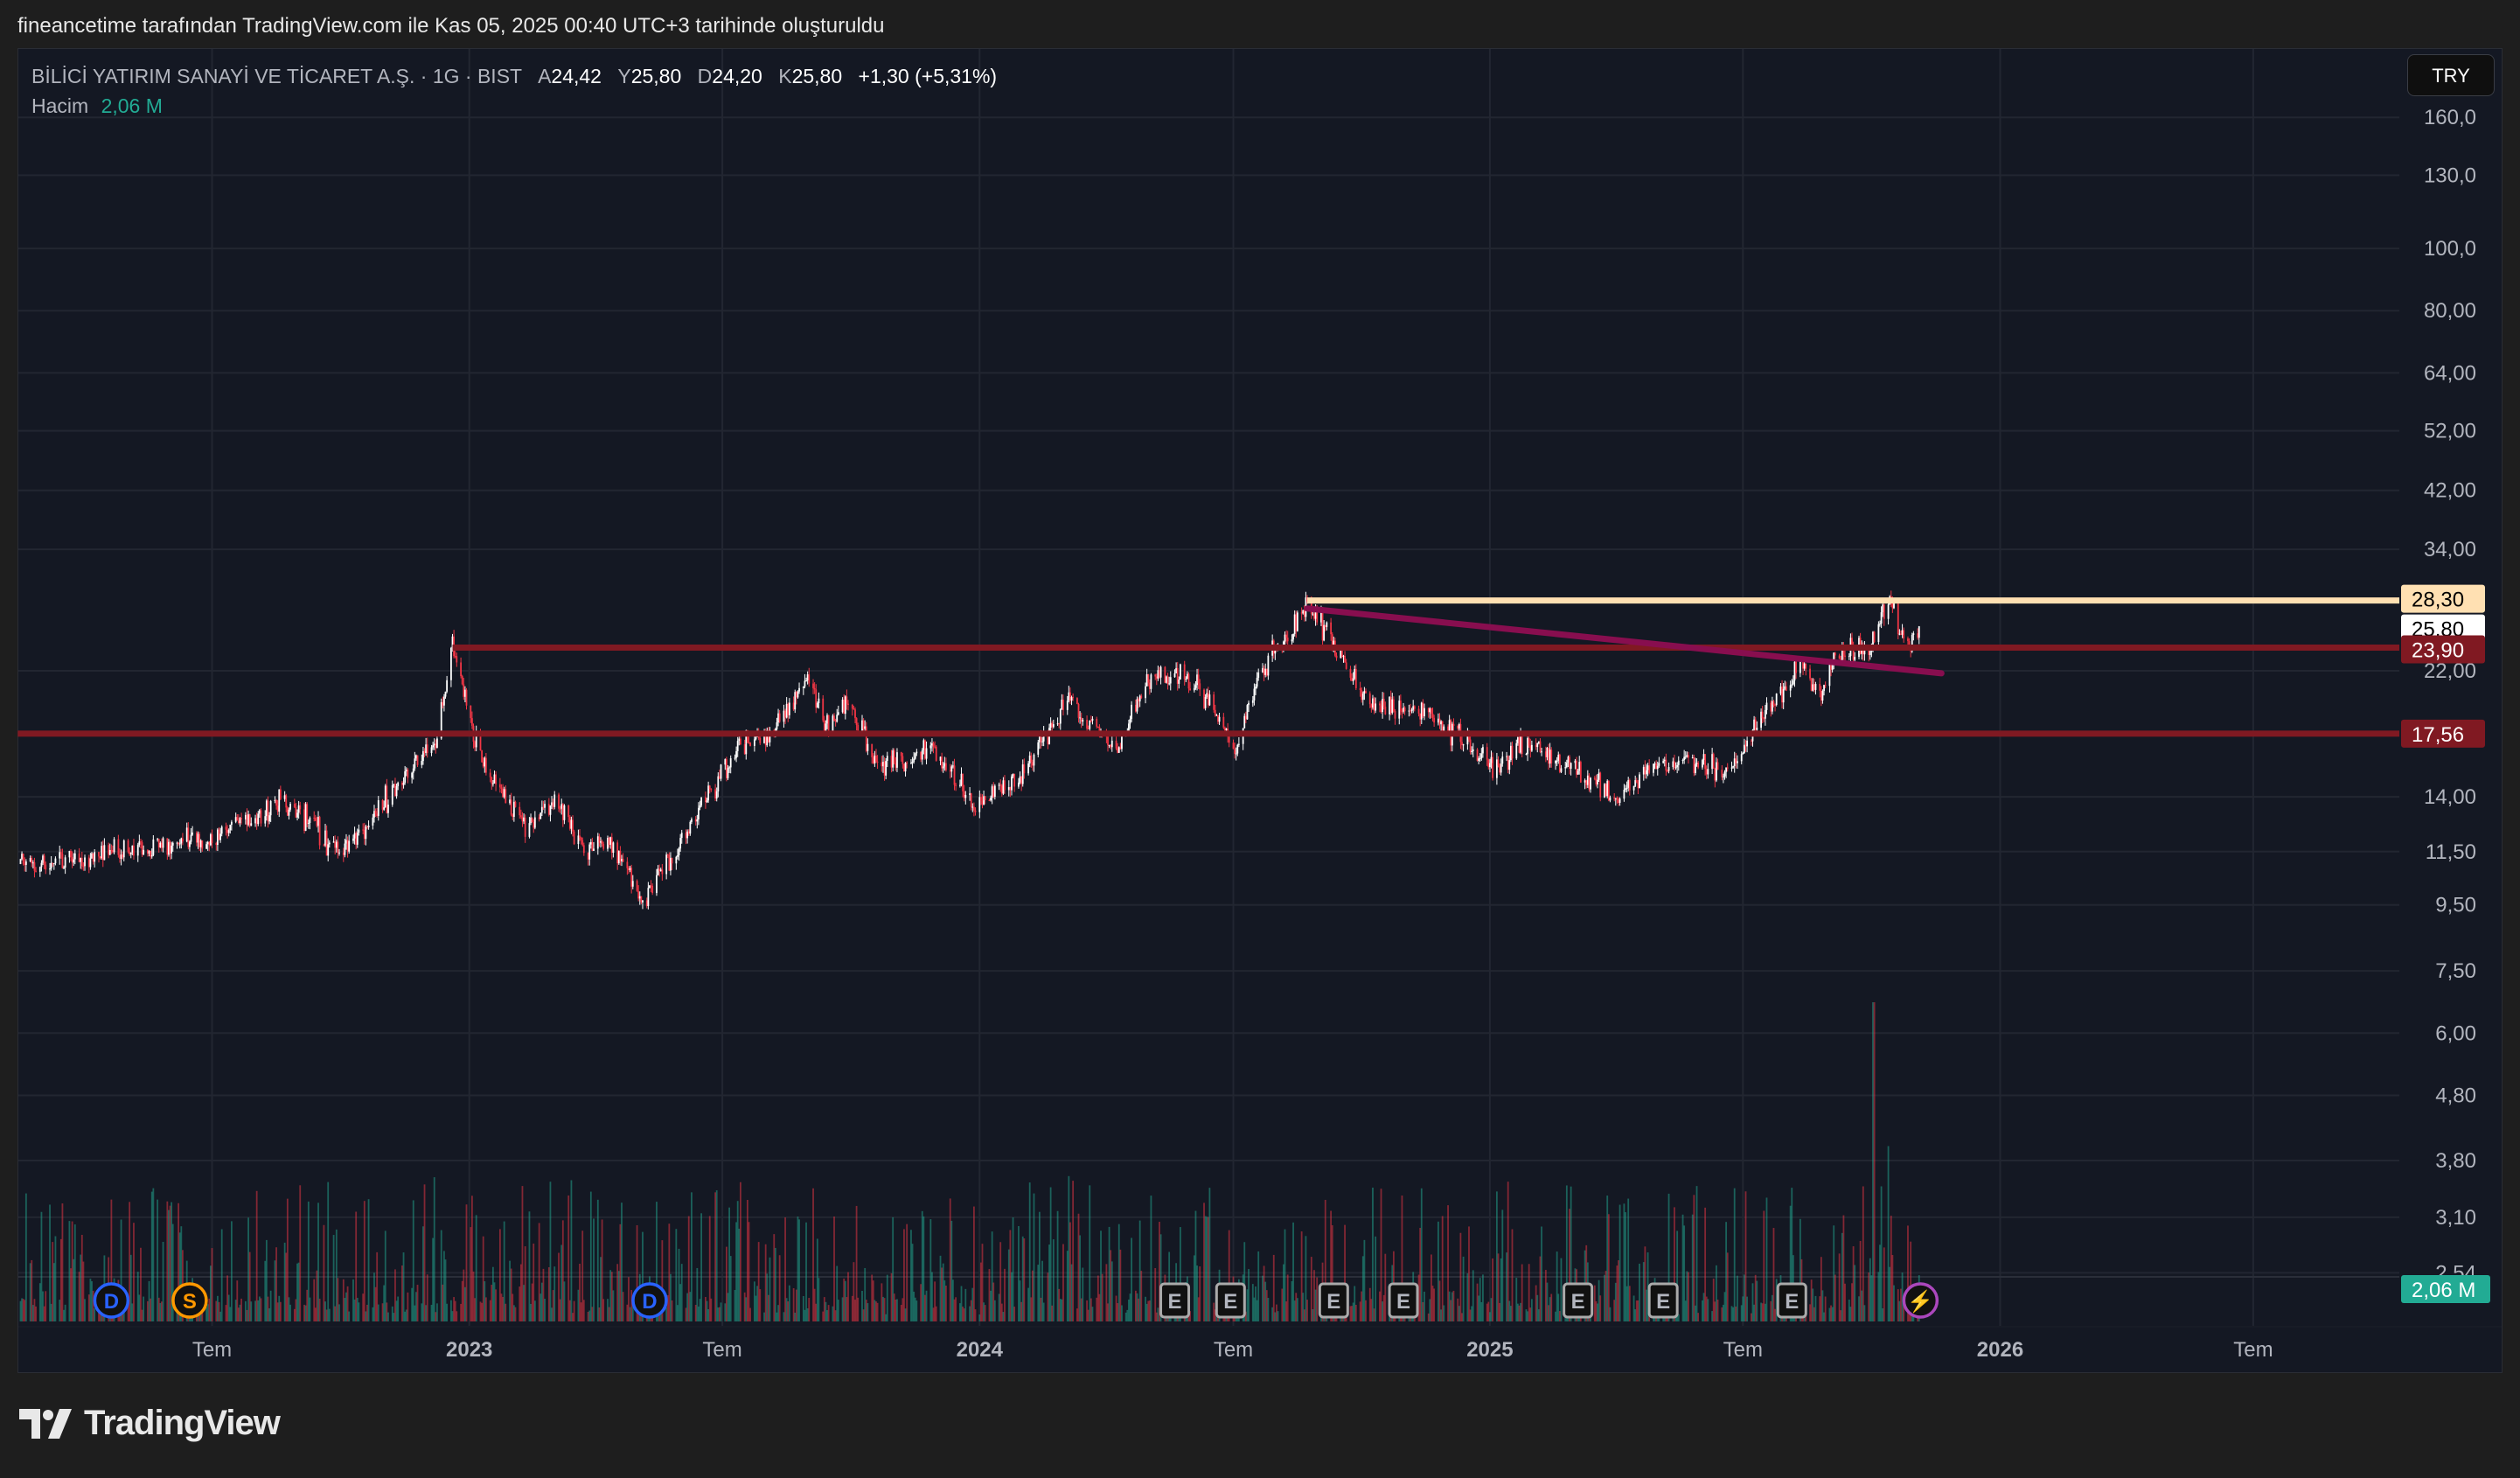  What do you see at coordinates (1920, 1300) in the screenshot?
I see `news-event-icon: ⚡` at bounding box center [1920, 1300].